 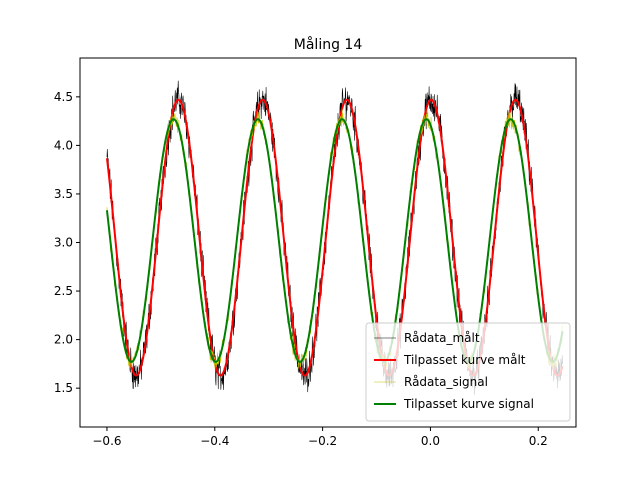 I want to click on y-tick-label: 2.0, so click(x=63, y=340).